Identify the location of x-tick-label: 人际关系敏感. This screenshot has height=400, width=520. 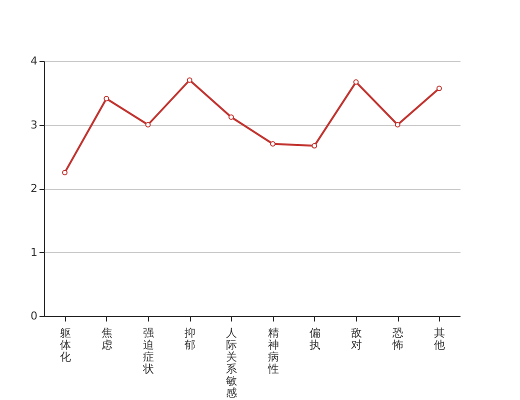
(232, 363).